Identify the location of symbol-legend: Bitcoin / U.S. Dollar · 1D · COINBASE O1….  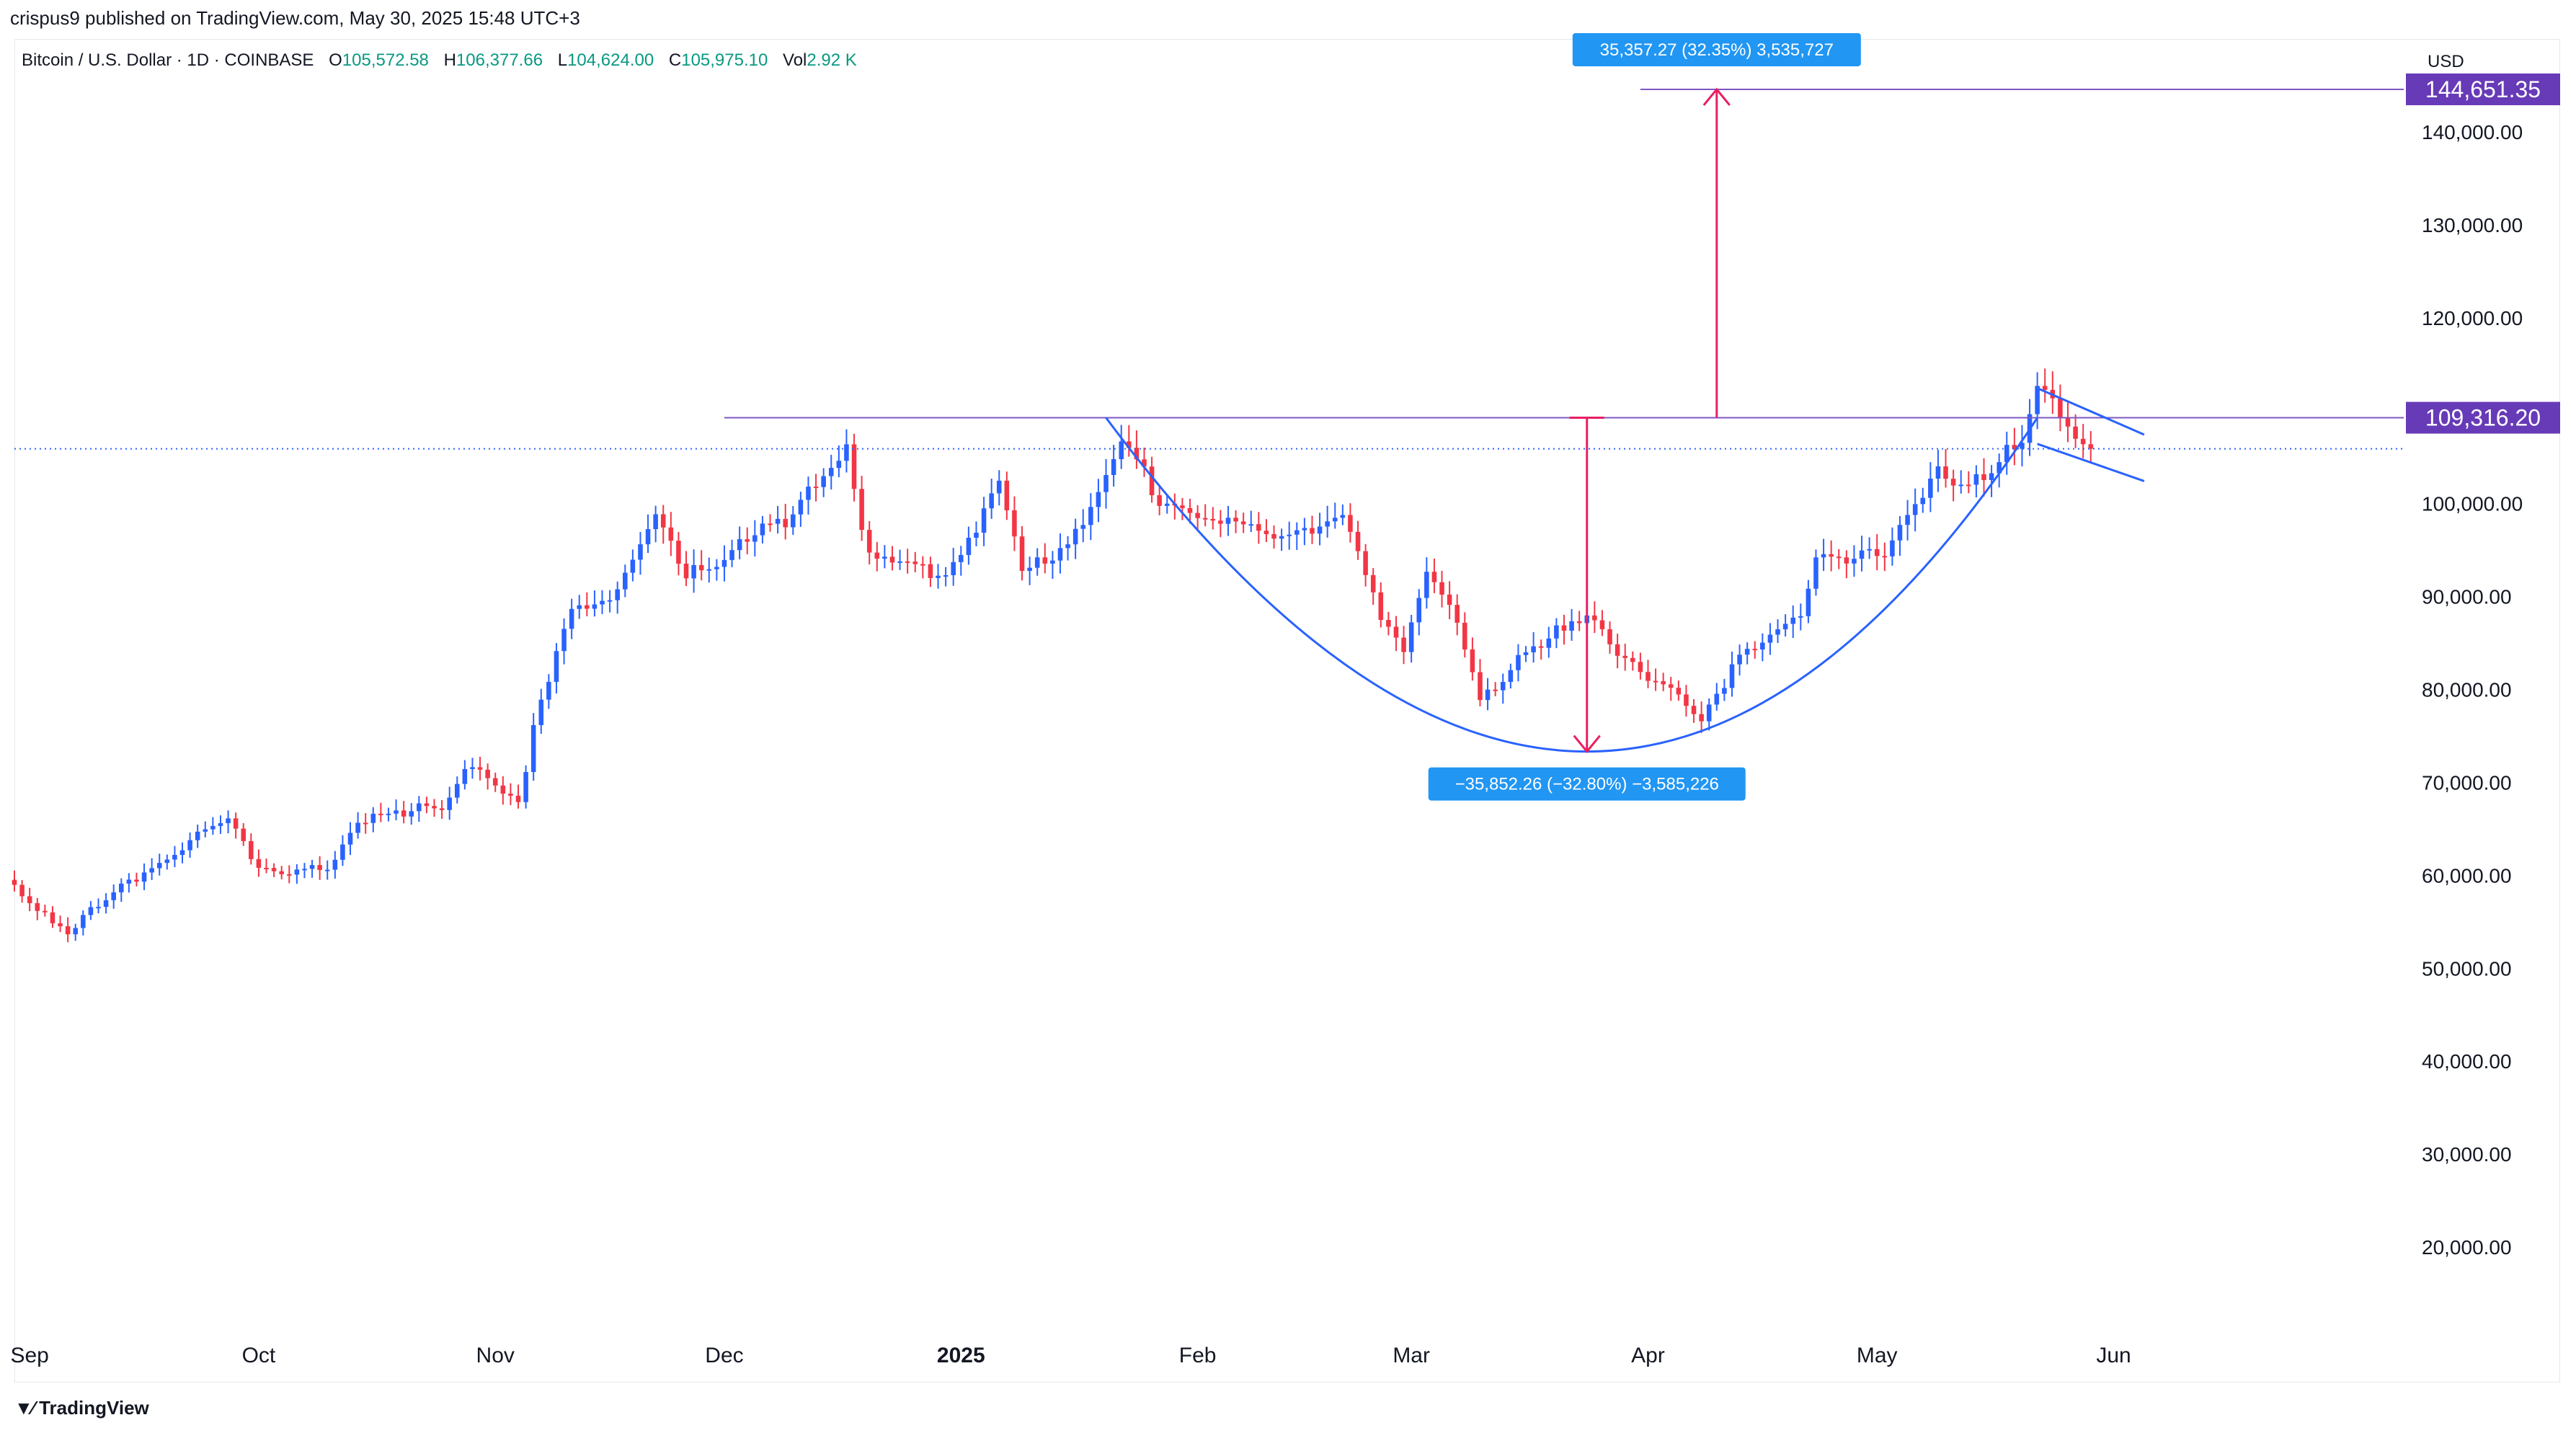
(444, 60).